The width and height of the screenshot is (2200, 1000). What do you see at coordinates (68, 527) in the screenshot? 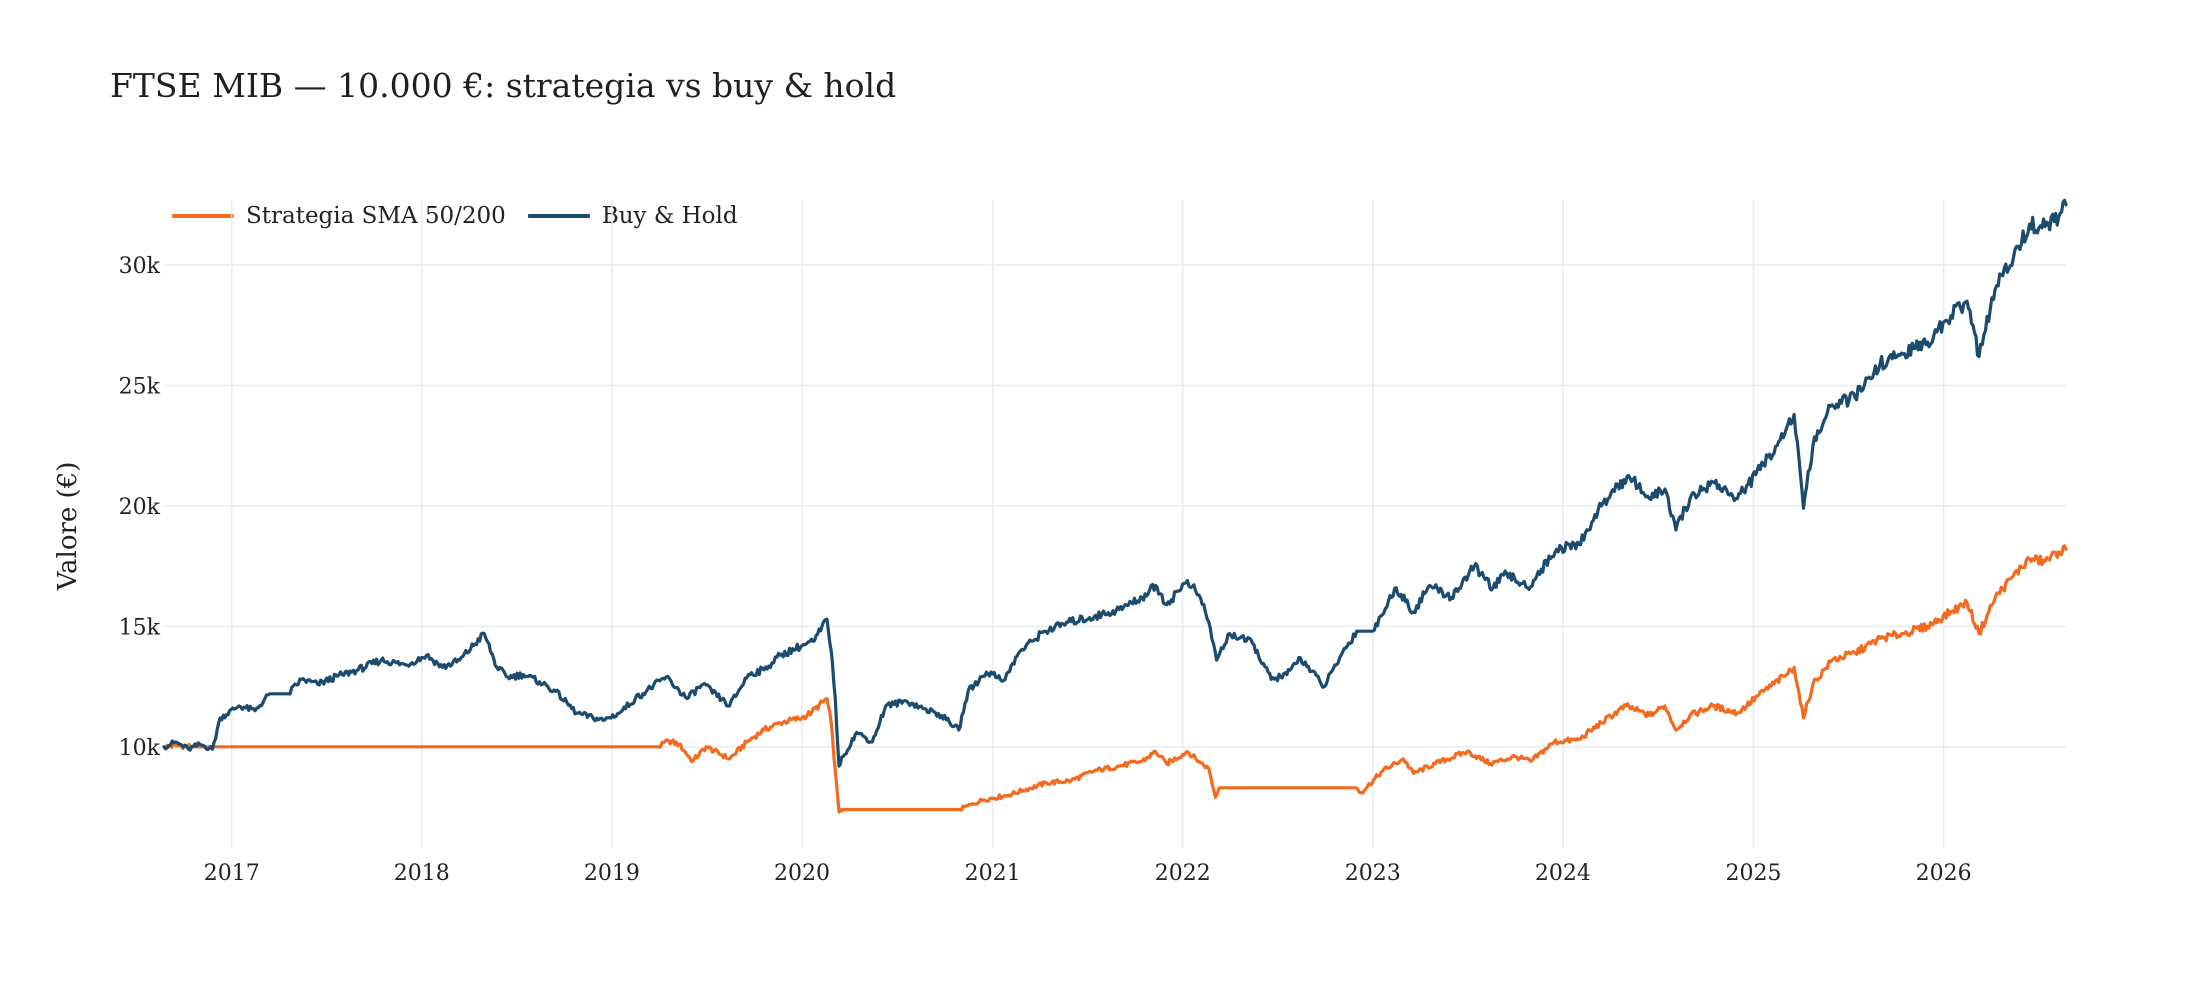
I see `y-axis-label: Valore (€)` at bounding box center [68, 527].